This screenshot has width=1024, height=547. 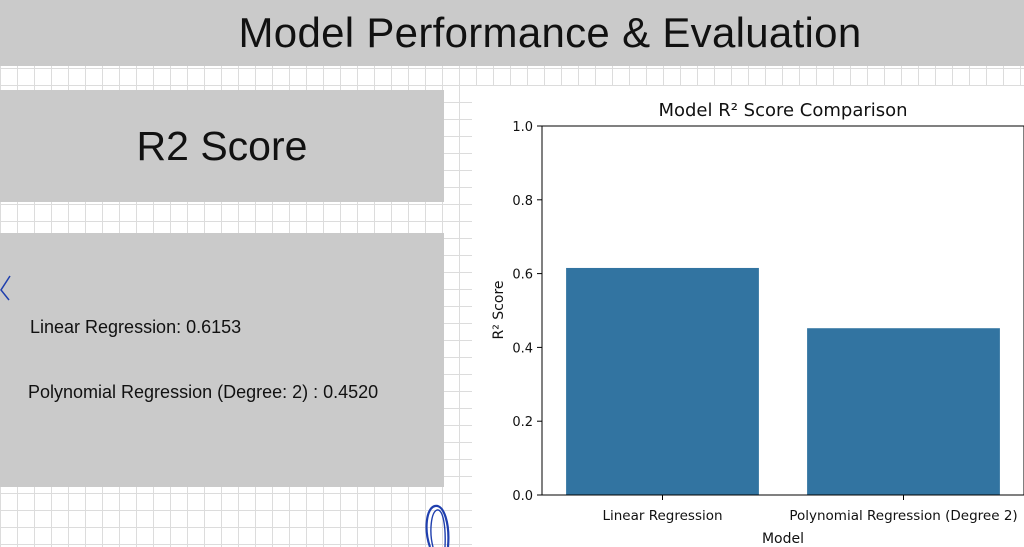 I want to click on r2-heading: R2 Score, so click(x=222, y=145).